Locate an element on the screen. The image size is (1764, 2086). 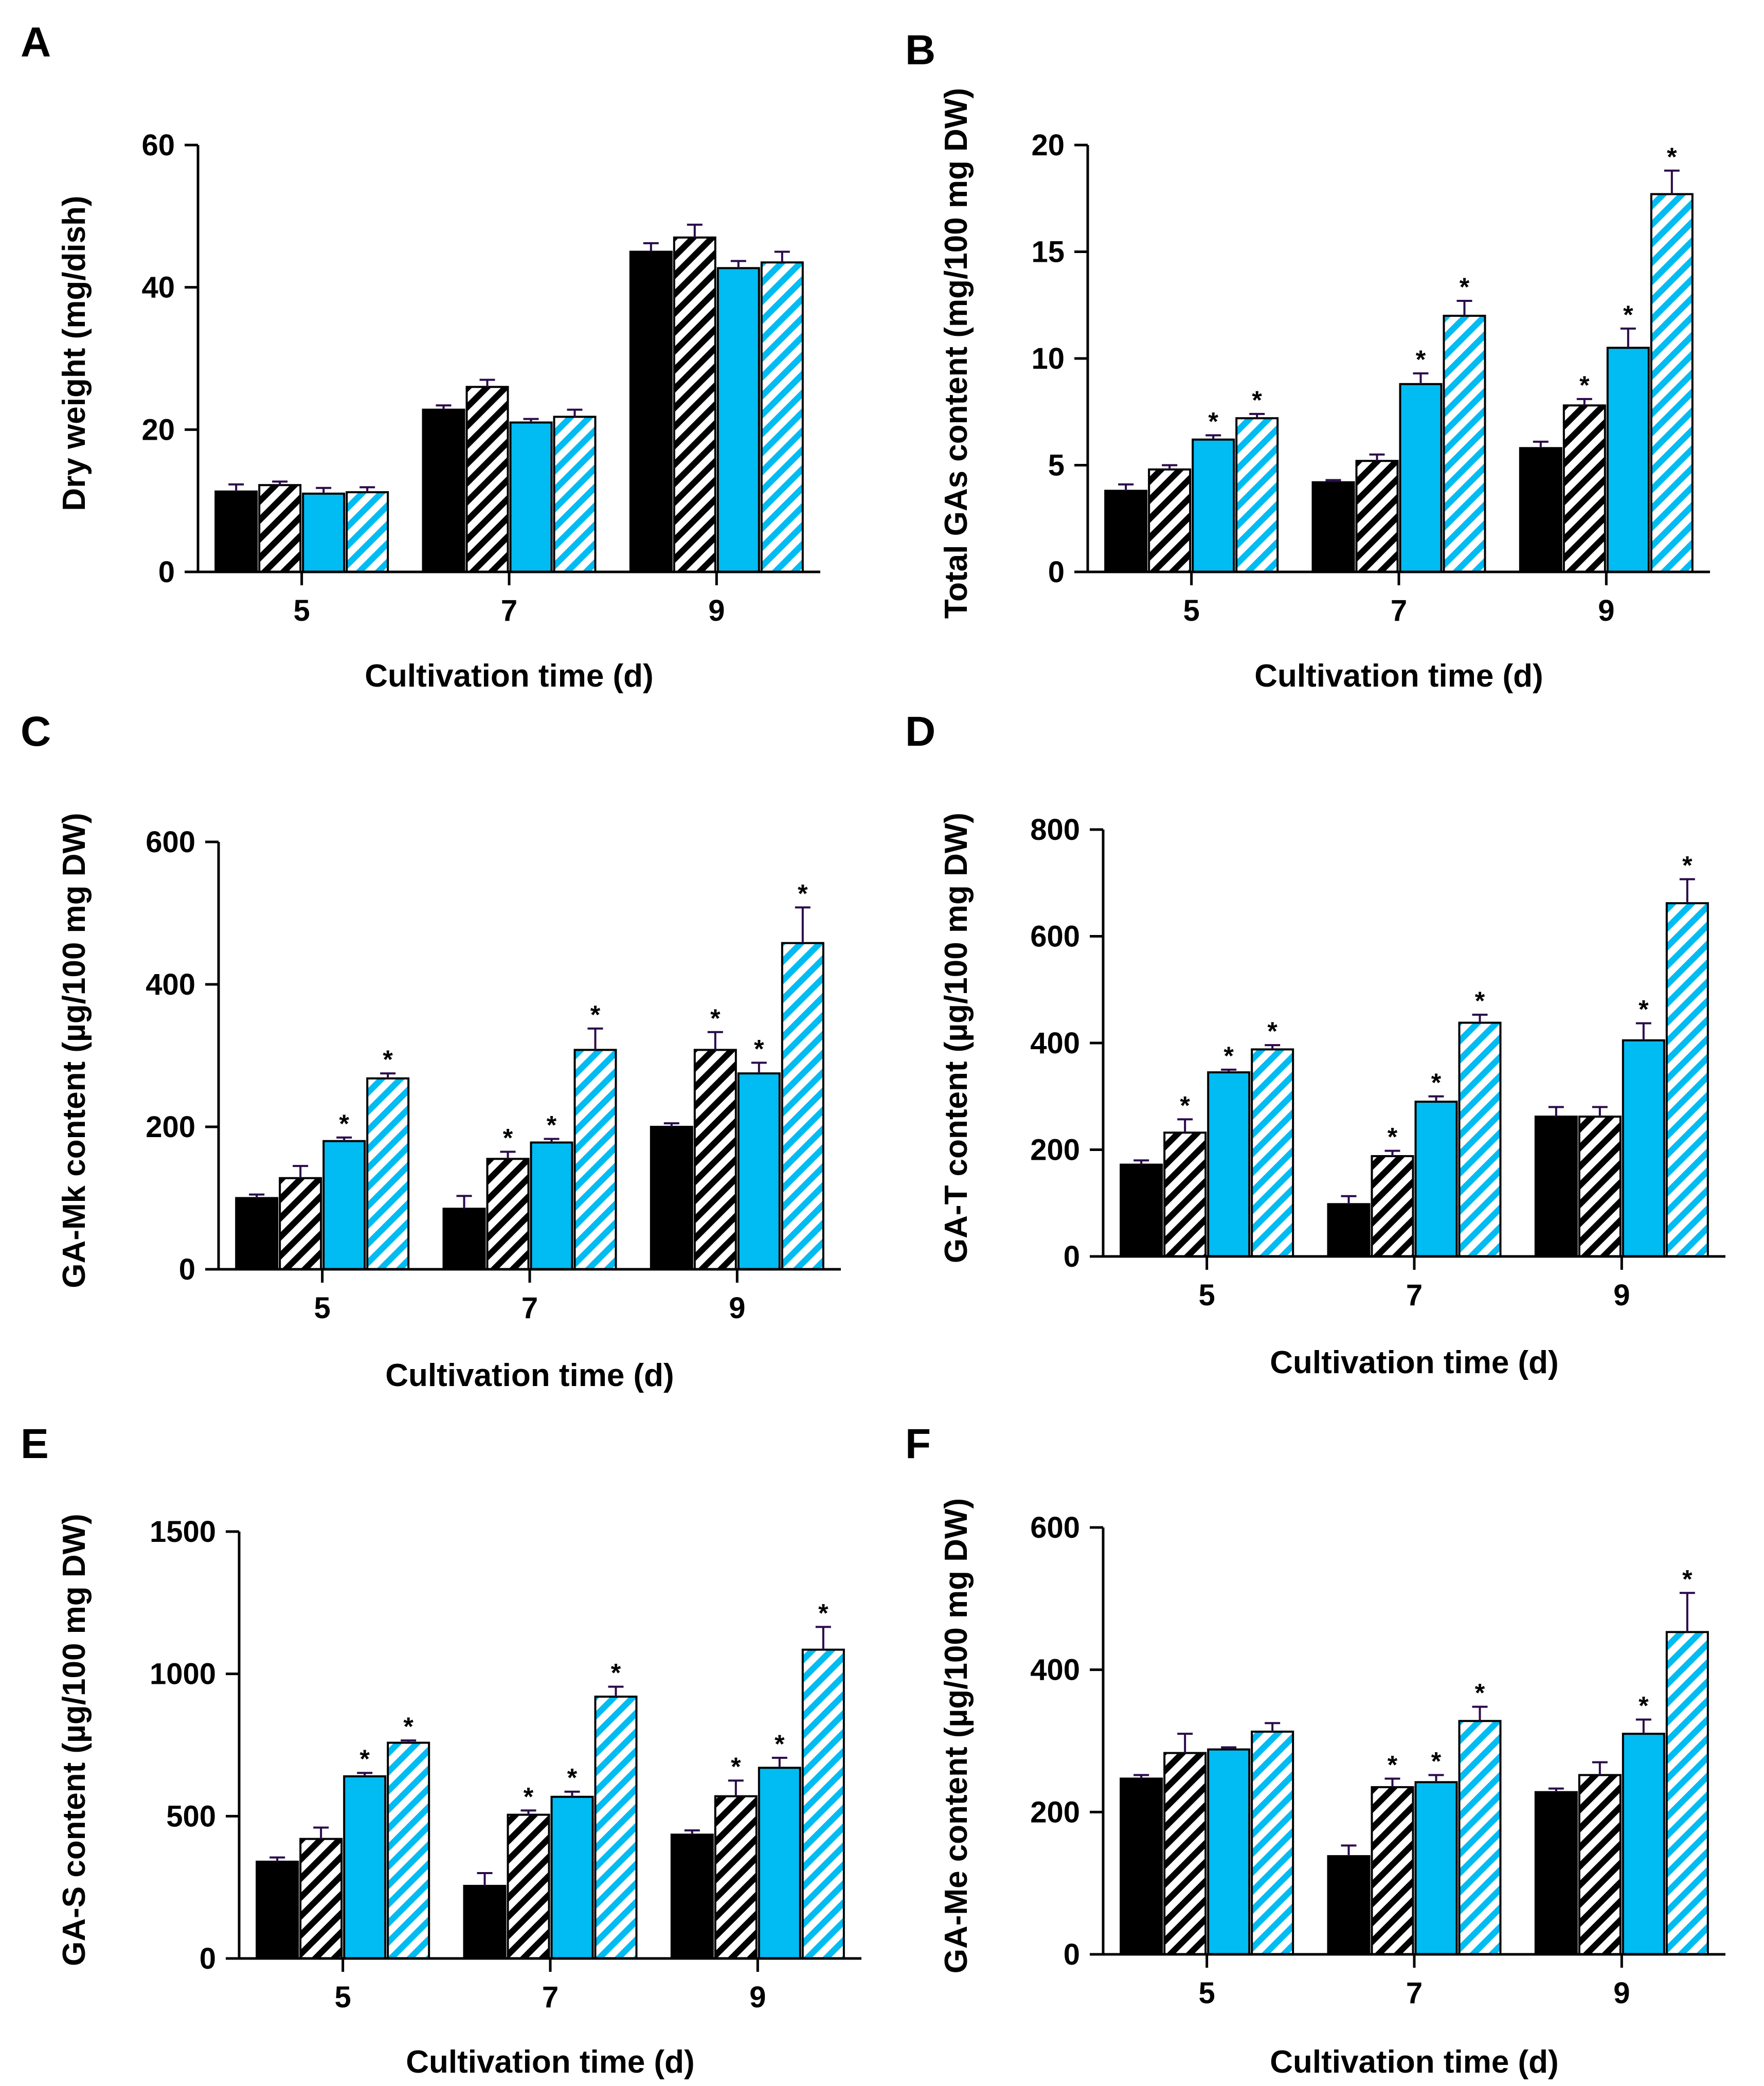
bar-e-day5-s3 is located at coordinates (365, 1868).